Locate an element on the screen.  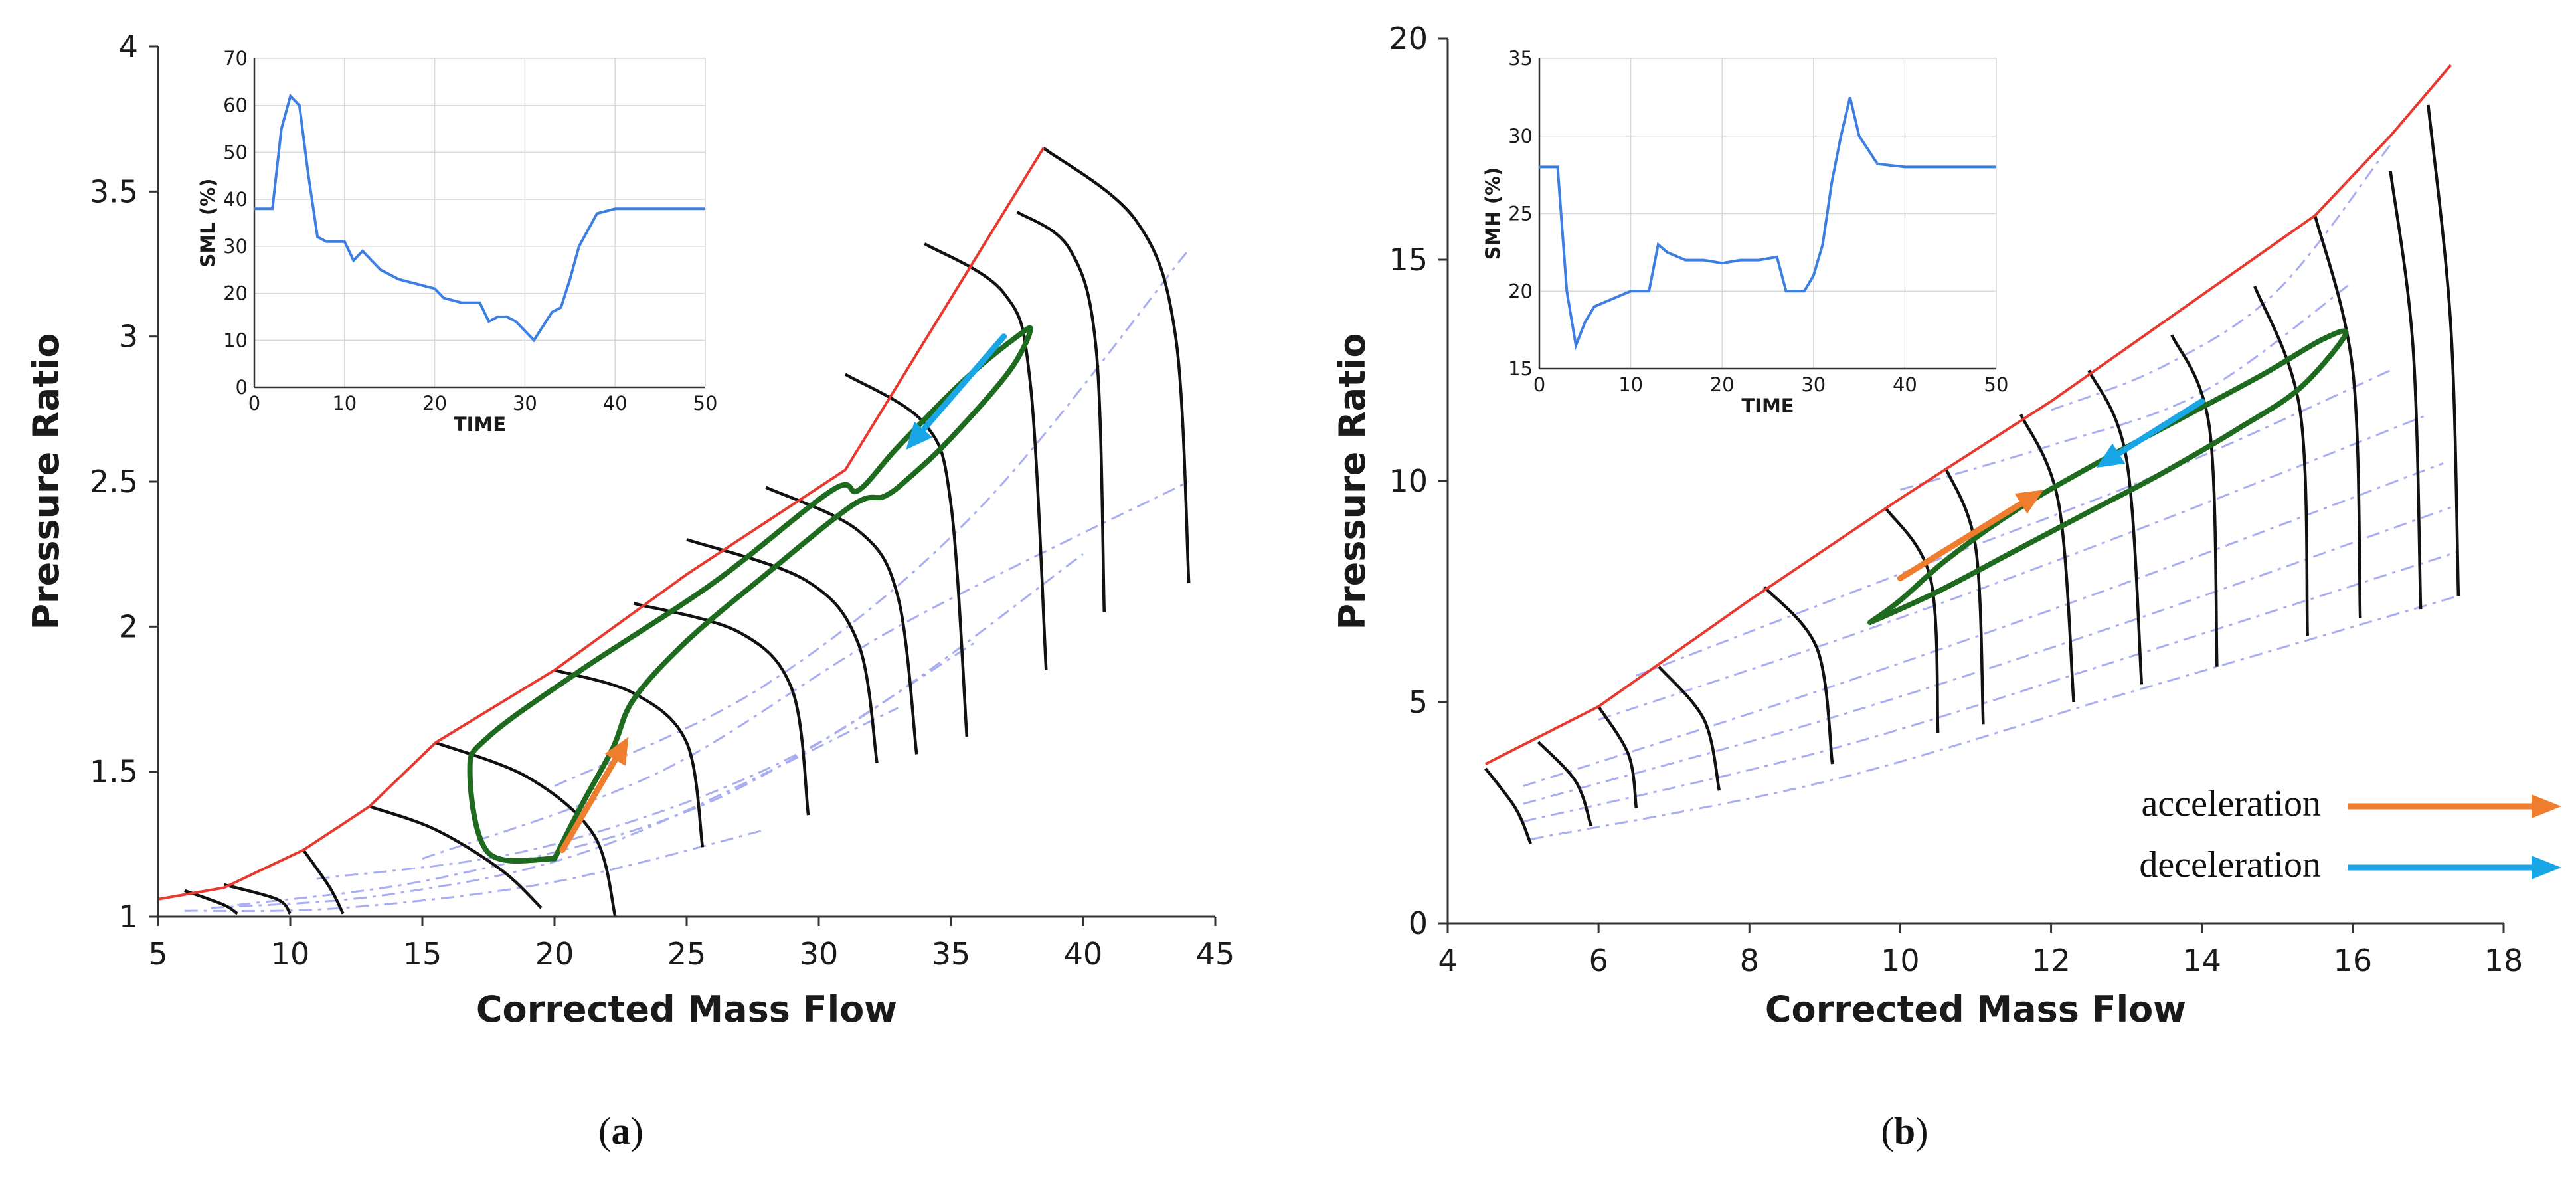
panel-b-x-tick-label: 4 is located at coordinates (1447, 960).